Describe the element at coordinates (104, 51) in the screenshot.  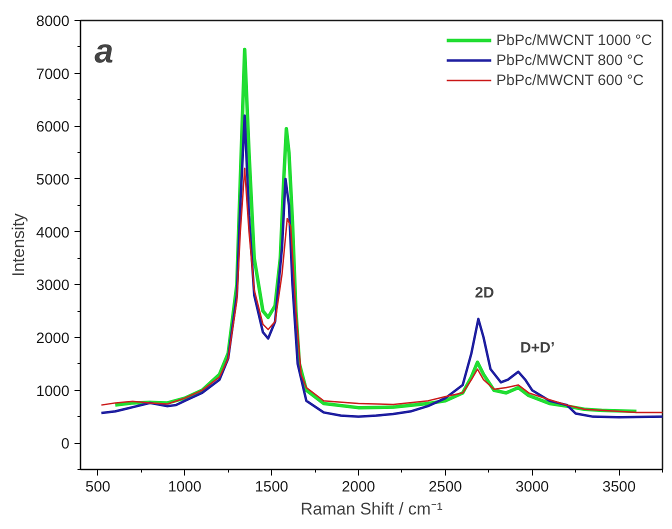
I see `annotation: a` at that location.